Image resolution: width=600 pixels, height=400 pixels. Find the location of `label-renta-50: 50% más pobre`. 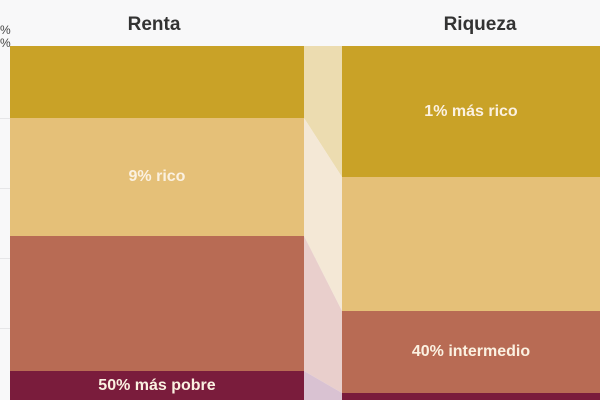

label-renta-50: 50% más pobre is located at coordinates (157, 385).